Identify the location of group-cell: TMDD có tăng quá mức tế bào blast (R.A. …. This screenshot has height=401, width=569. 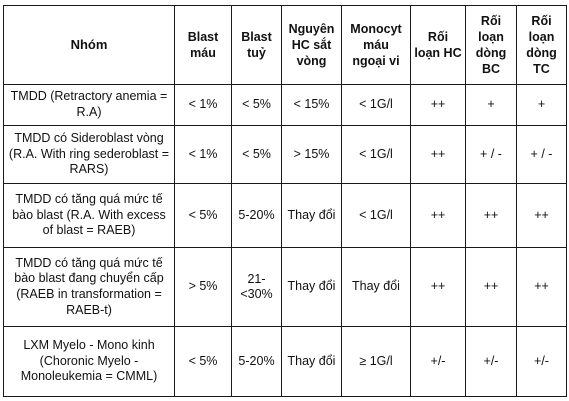
(89, 216).